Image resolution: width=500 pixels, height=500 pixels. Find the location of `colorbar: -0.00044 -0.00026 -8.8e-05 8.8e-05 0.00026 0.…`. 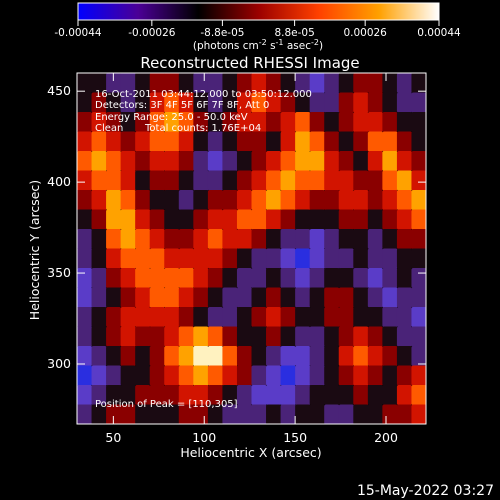

colorbar: -0.00044 -0.00026 -8.8e-05 8.8e-05 0.00026 0.… is located at coordinates (257, 27).